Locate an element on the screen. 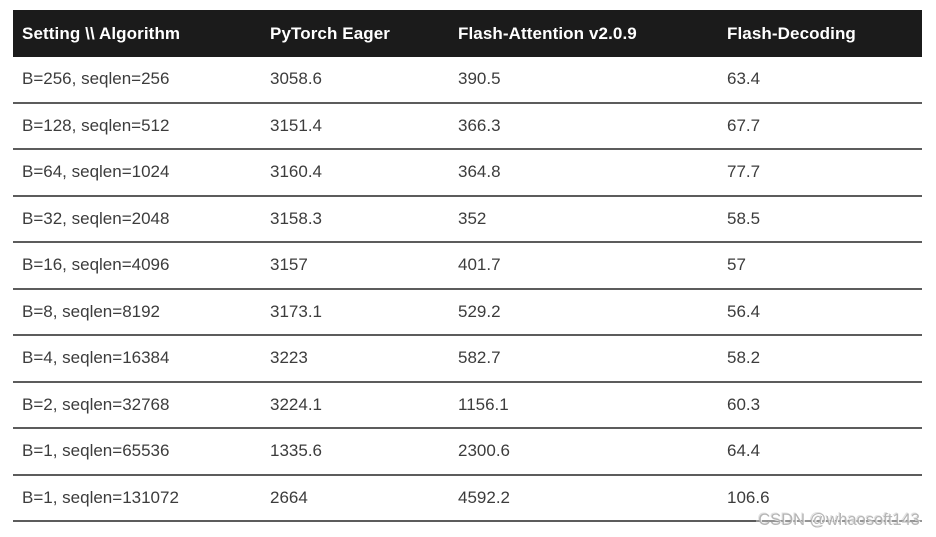 The width and height of the screenshot is (936, 537). value-cell: 1335.6 is located at coordinates (355, 452).